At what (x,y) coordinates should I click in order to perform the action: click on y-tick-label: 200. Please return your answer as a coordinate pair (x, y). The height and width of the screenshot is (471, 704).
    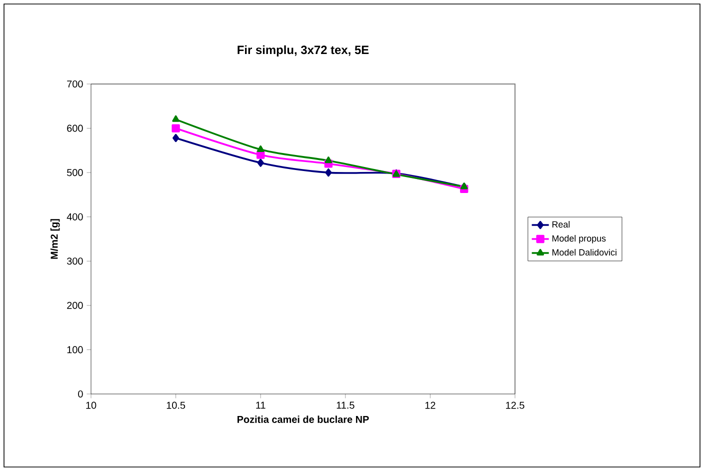
    Looking at the image, I should click on (75, 305).